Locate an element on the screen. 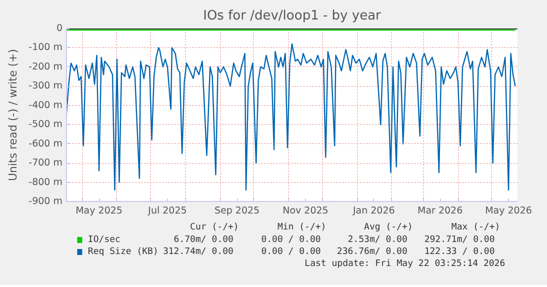 This screenshot has width=547, height=287. y-tick-label: -800 m is located at coordinates (45, 182).